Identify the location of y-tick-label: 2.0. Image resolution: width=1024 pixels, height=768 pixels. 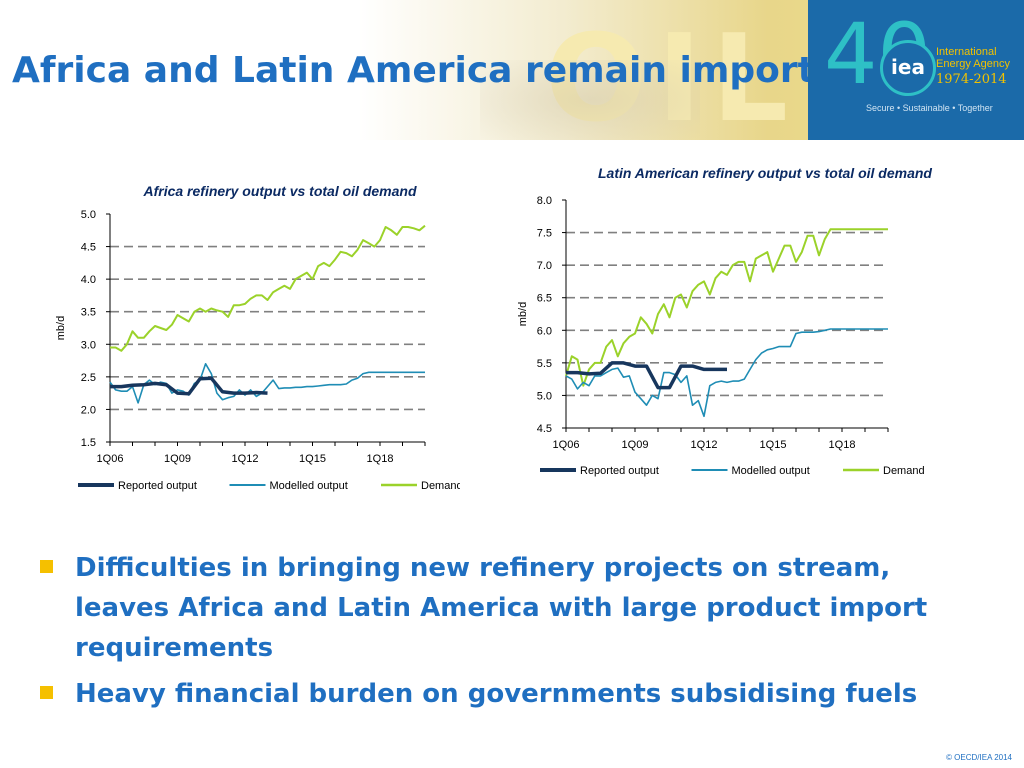
(88, 410).